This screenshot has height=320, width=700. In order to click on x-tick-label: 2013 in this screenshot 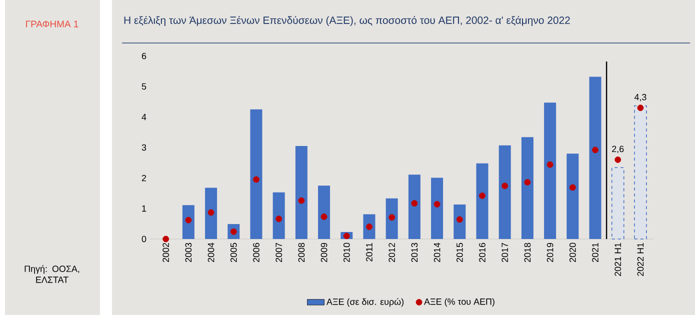, I will do `click(414, 252)`.